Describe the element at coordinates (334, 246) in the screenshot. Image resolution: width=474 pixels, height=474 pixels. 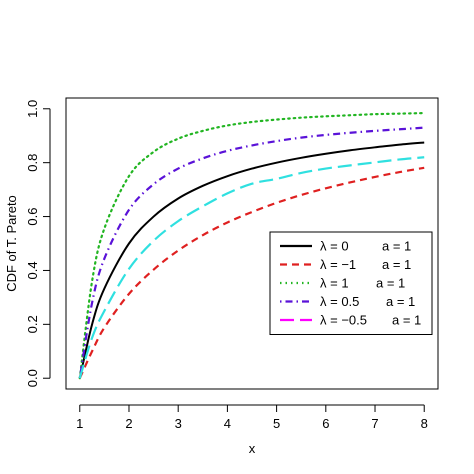
I see `legend-label: λ = 0` at that location.